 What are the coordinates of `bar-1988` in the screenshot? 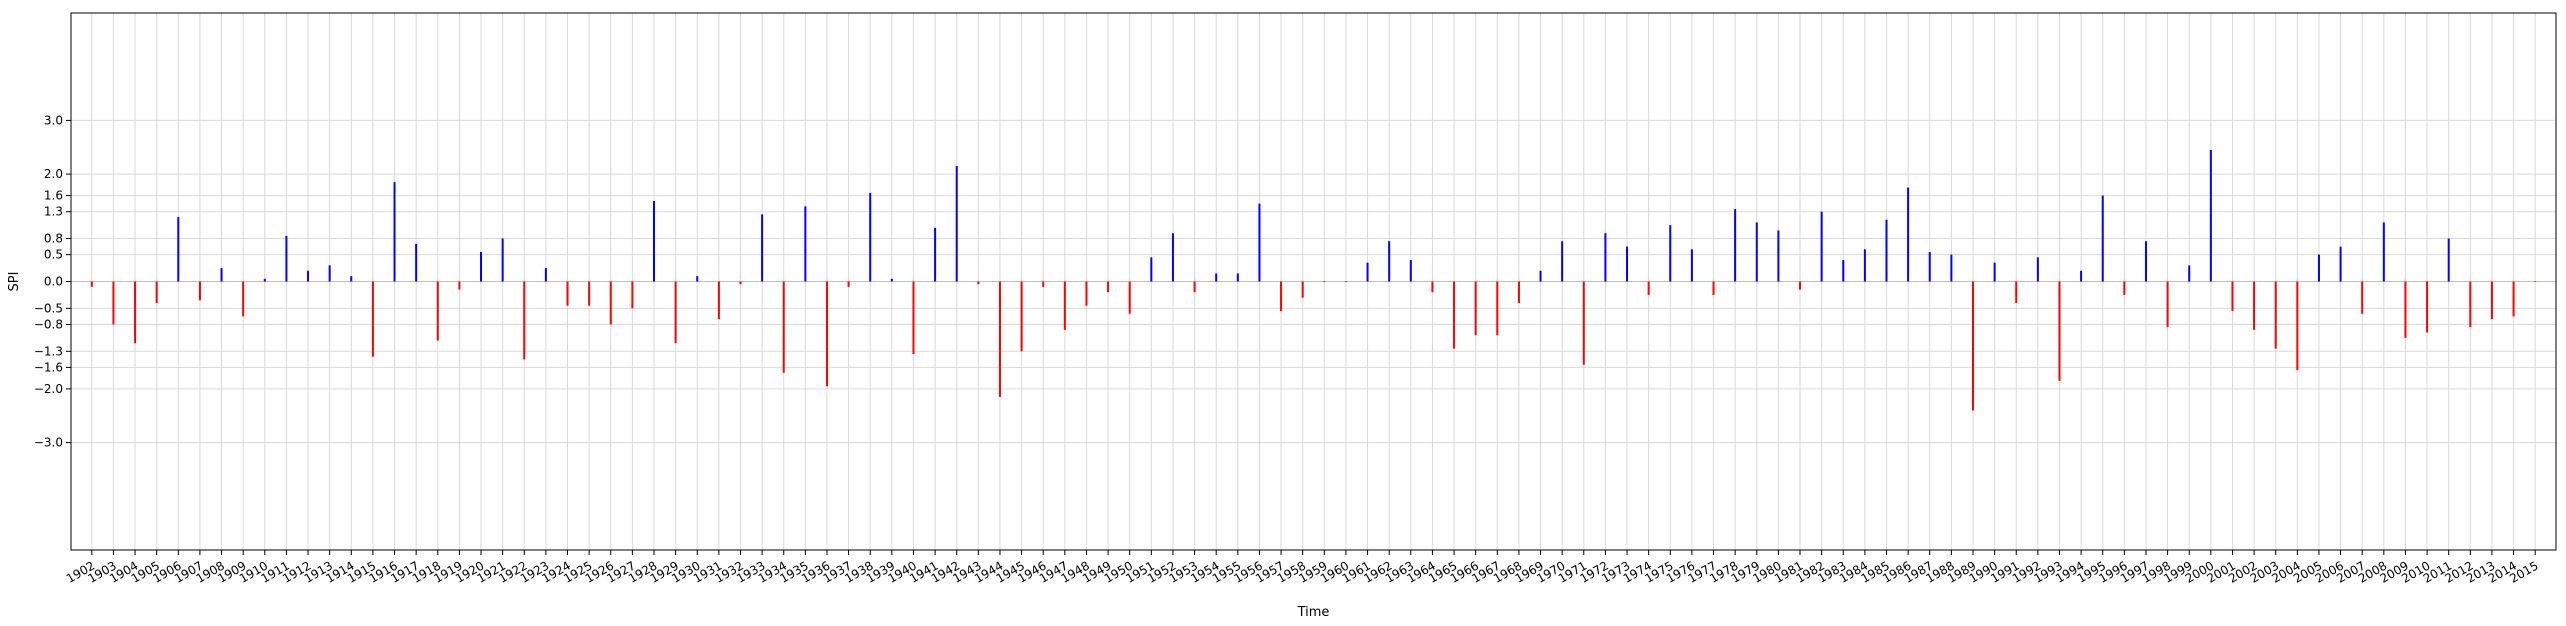 It's located at (1951, 268).